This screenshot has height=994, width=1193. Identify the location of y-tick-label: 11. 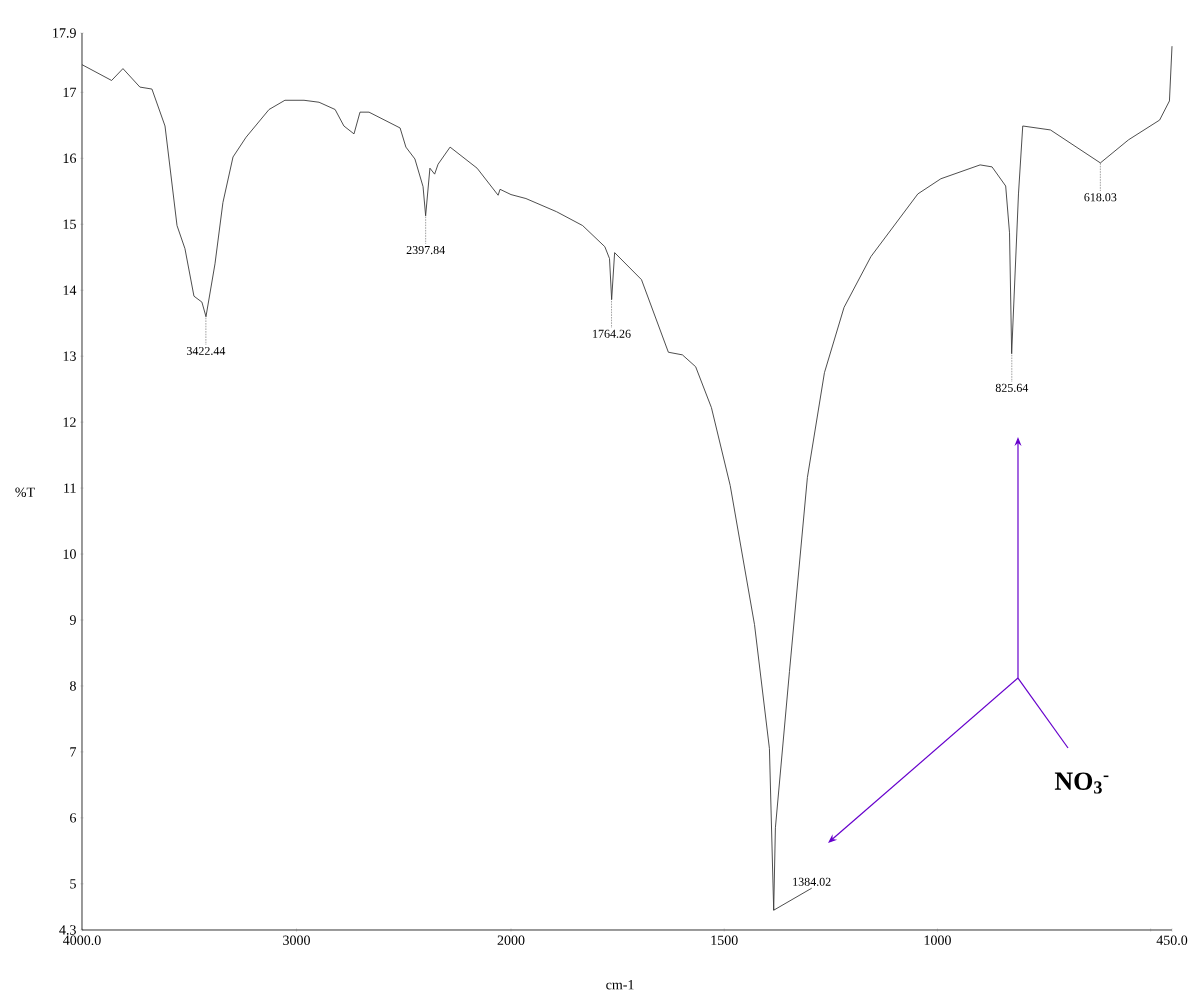
(70, 488).